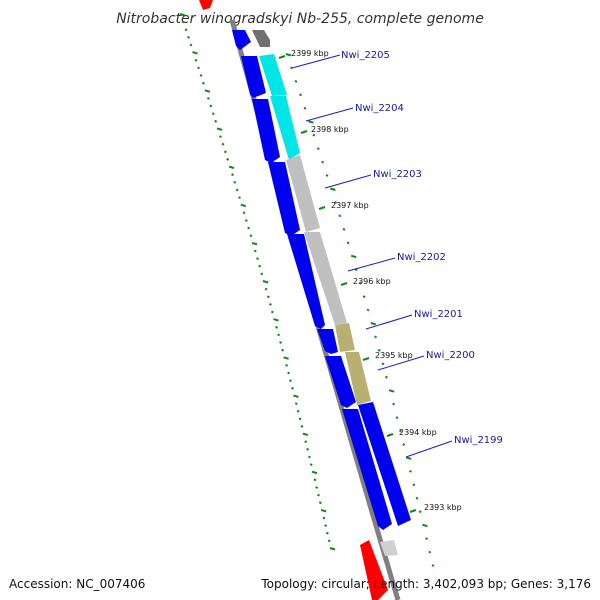 The image size is (600, 600). What do you see at coordinates (365, 55) in the screenshot?
I see `gene-label-nwi-2205: Nwi_2205` at bounding box center [365, 55].